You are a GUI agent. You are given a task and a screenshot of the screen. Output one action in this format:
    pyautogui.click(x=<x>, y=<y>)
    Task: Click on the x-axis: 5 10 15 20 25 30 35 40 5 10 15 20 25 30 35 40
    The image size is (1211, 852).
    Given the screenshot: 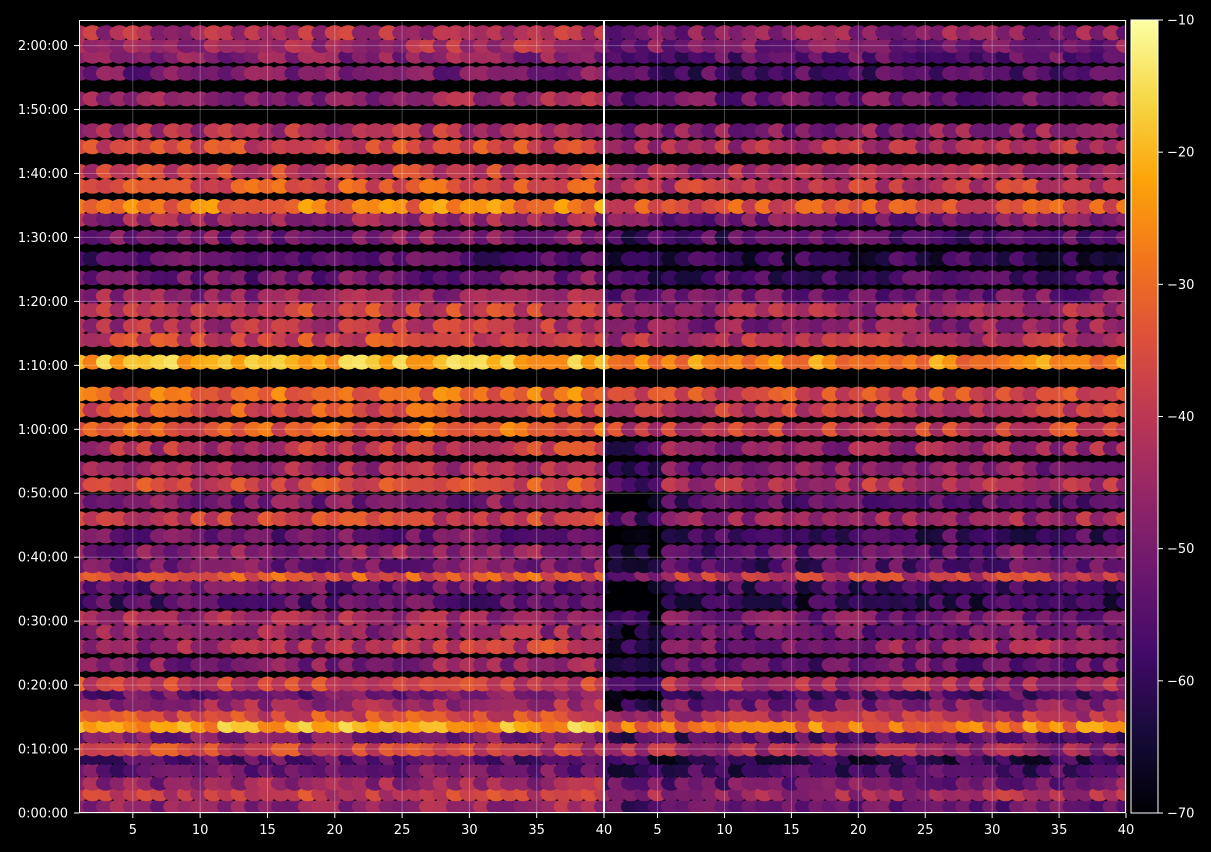 What is the action you would take?
    pyautogui.click(x=632, y=825)
    